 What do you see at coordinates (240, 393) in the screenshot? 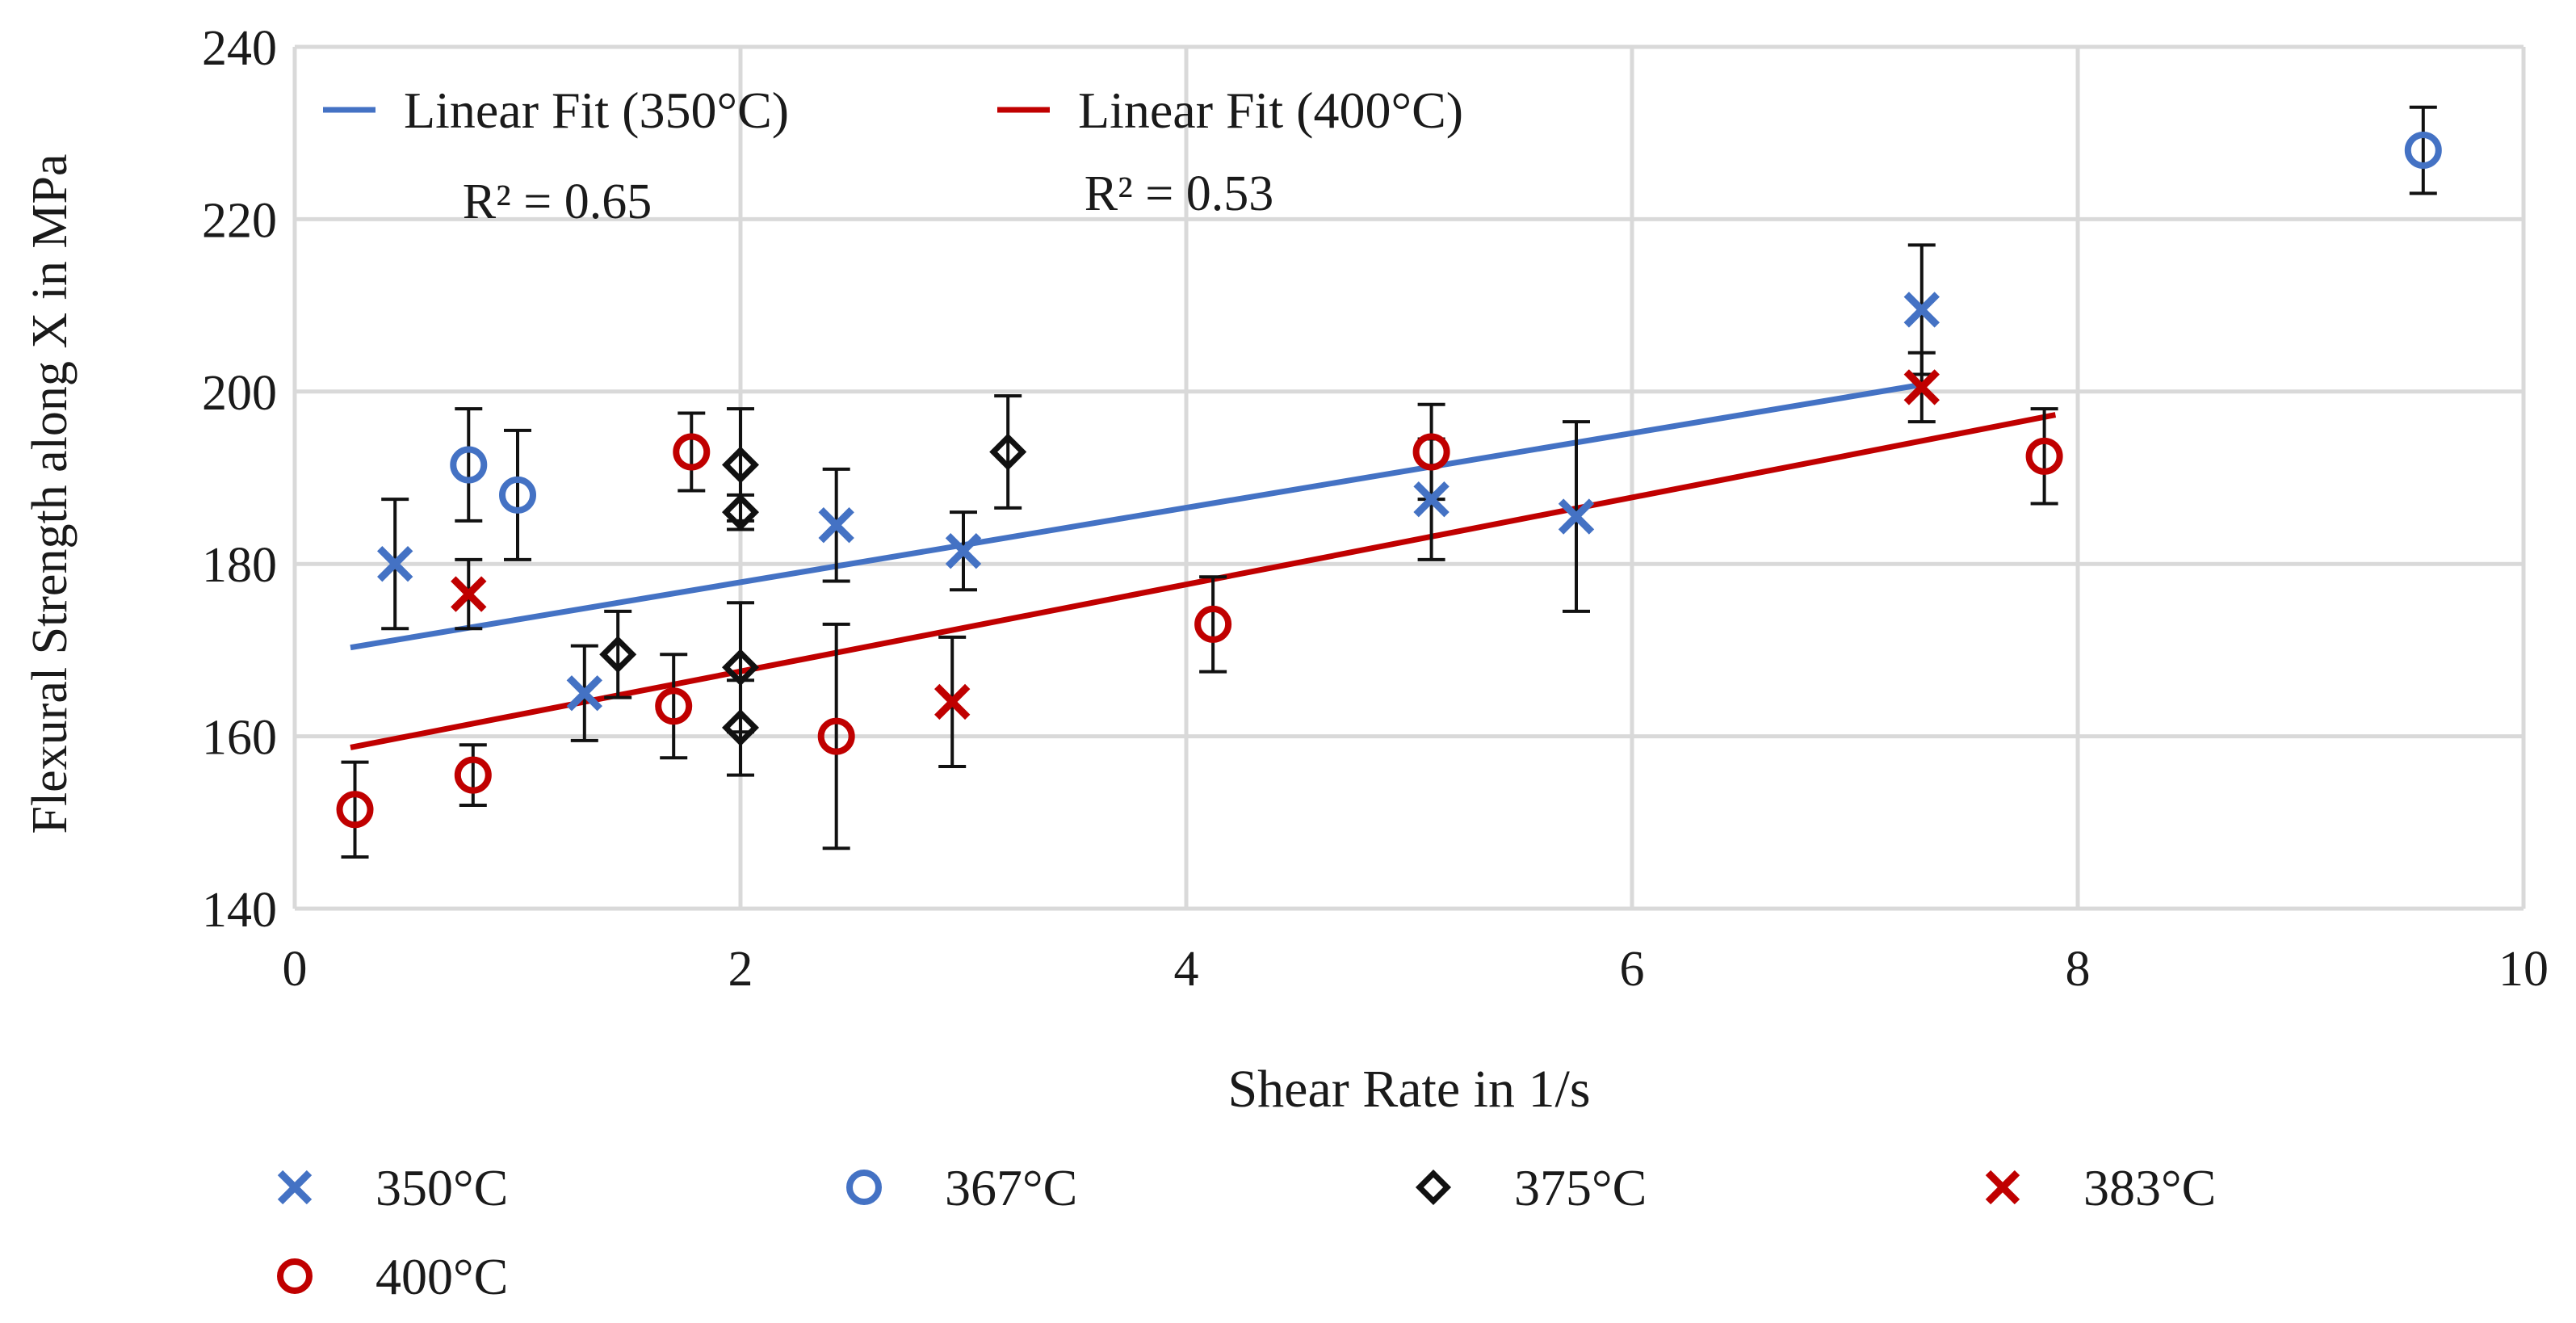
I see `y-tick-label: 200` at bounding box center [240, 393].